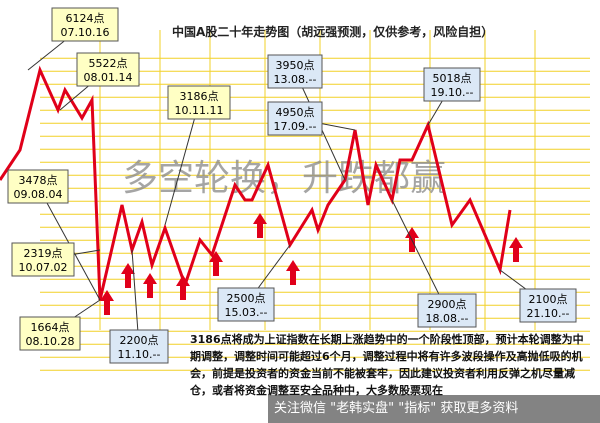  What do you see at coordinates (332, 31) in the screenshot?
I see `chart-title: 中国A股二十年走势图（胡远强预测，仅供参考，风险自担）` at bounding box center [332, 31].